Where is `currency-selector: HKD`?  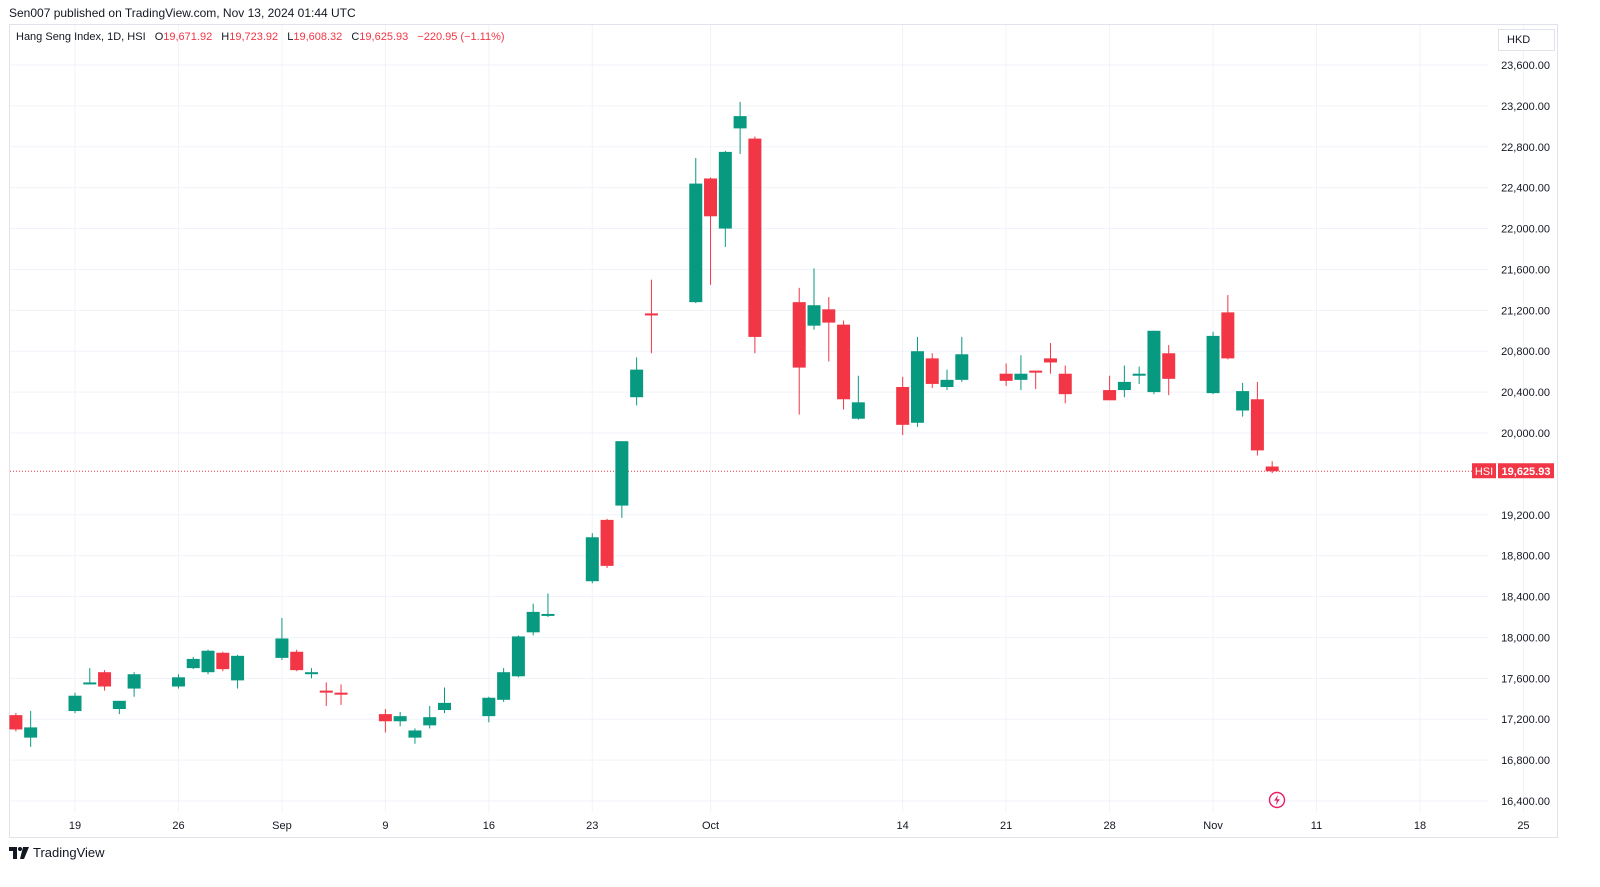
currency-selector: HKD is located at coordinates (1526, 40).